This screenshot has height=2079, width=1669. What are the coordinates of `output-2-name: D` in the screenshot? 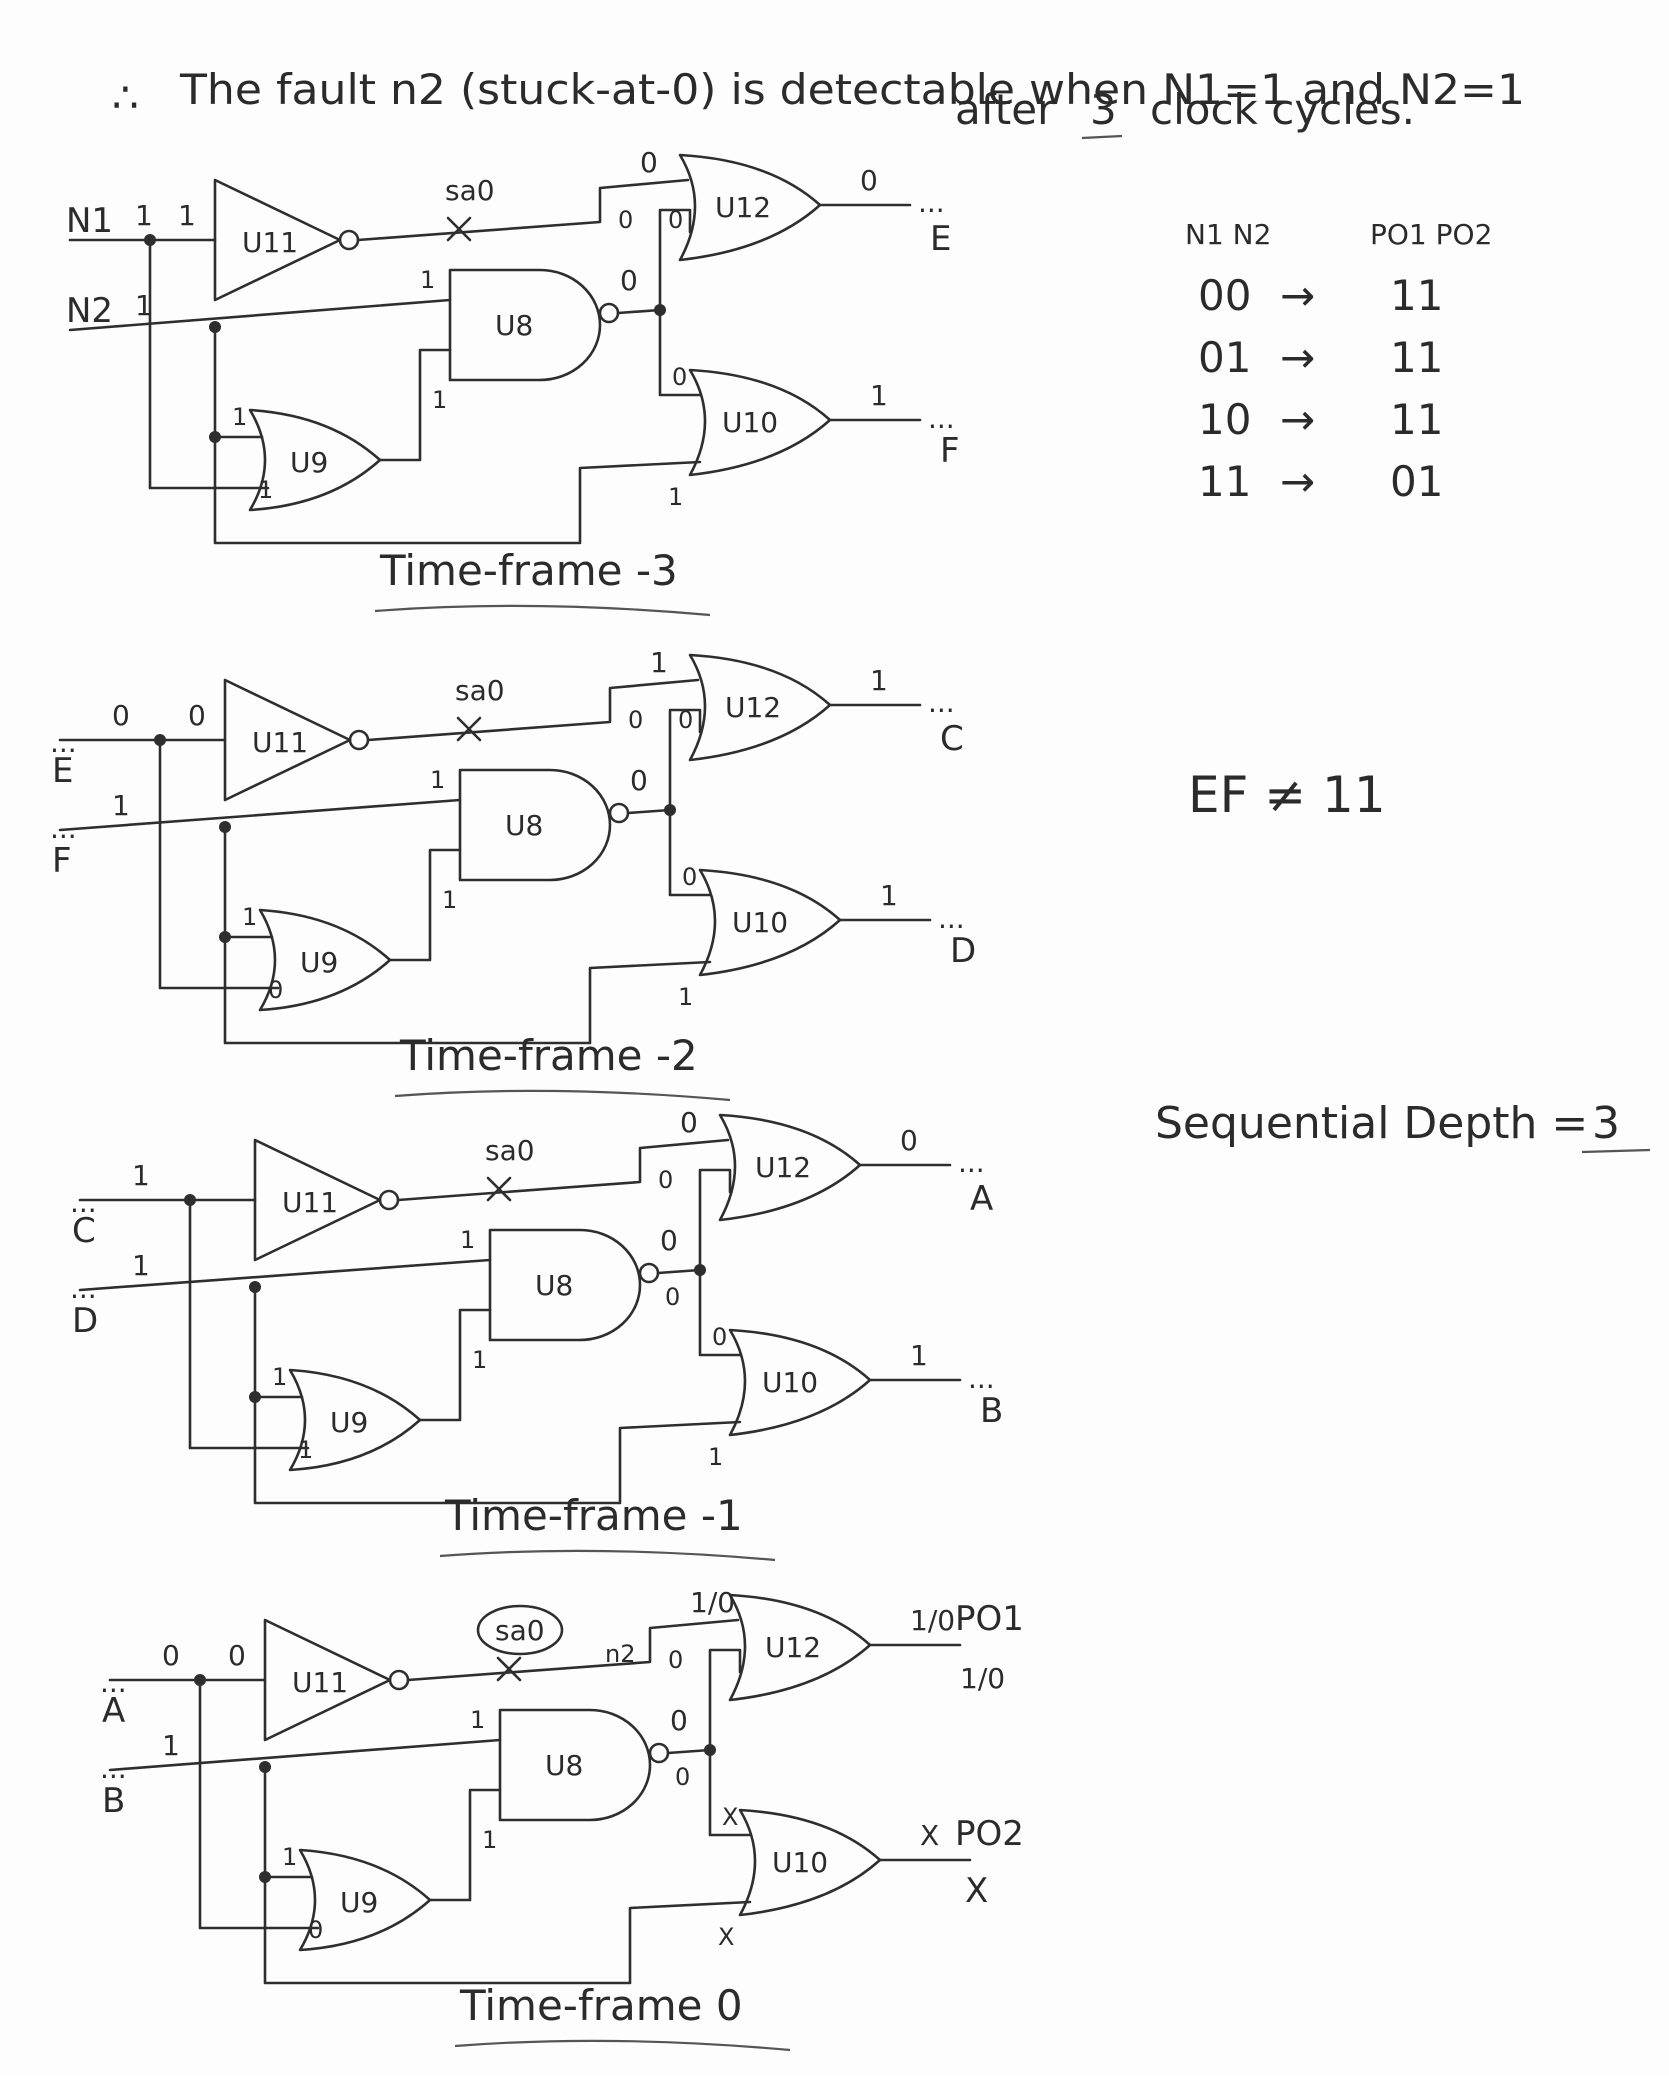 It's located at (963, 951).